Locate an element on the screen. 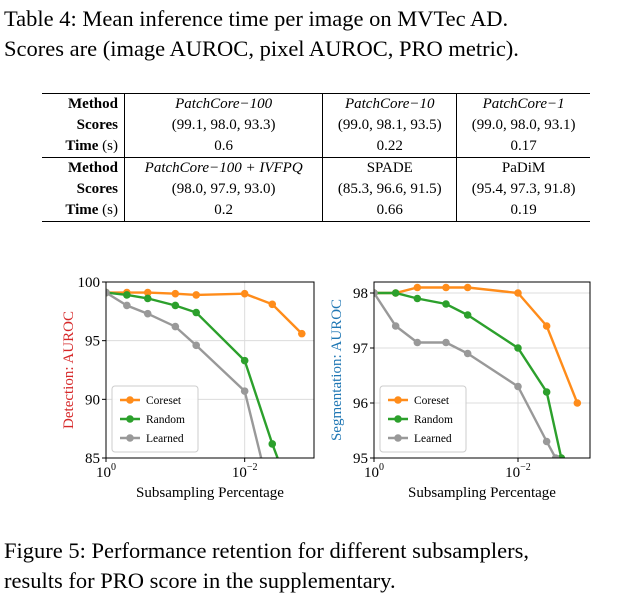 This screenshot has width=635, height=598. legend-entry: Random is located at coordinates (165, 420).